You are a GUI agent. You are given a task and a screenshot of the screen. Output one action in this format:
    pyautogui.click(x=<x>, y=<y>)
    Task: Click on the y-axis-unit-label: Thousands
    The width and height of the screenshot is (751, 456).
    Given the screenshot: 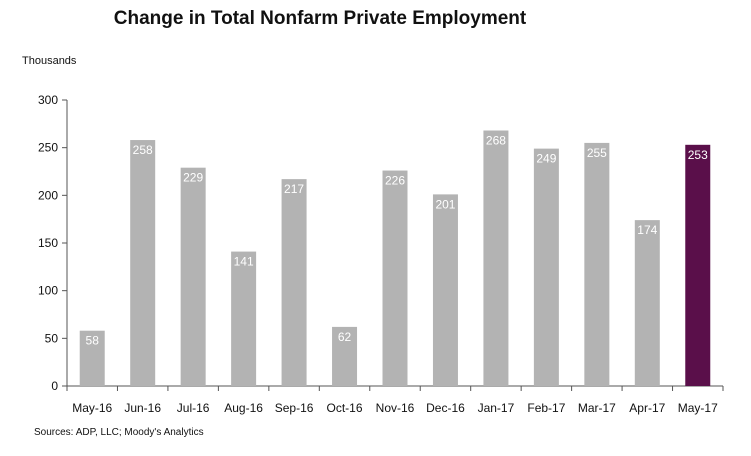 What is the action you would take?
    pyautogui.click(x=49, y=61)
    